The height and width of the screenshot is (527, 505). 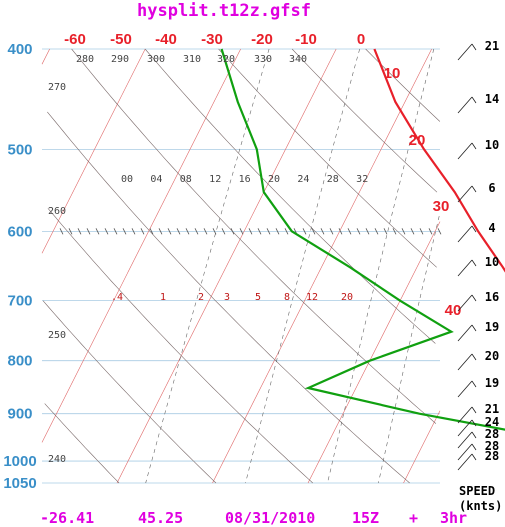 I want to click on theta-label: 270, so click(x=57, y=87).